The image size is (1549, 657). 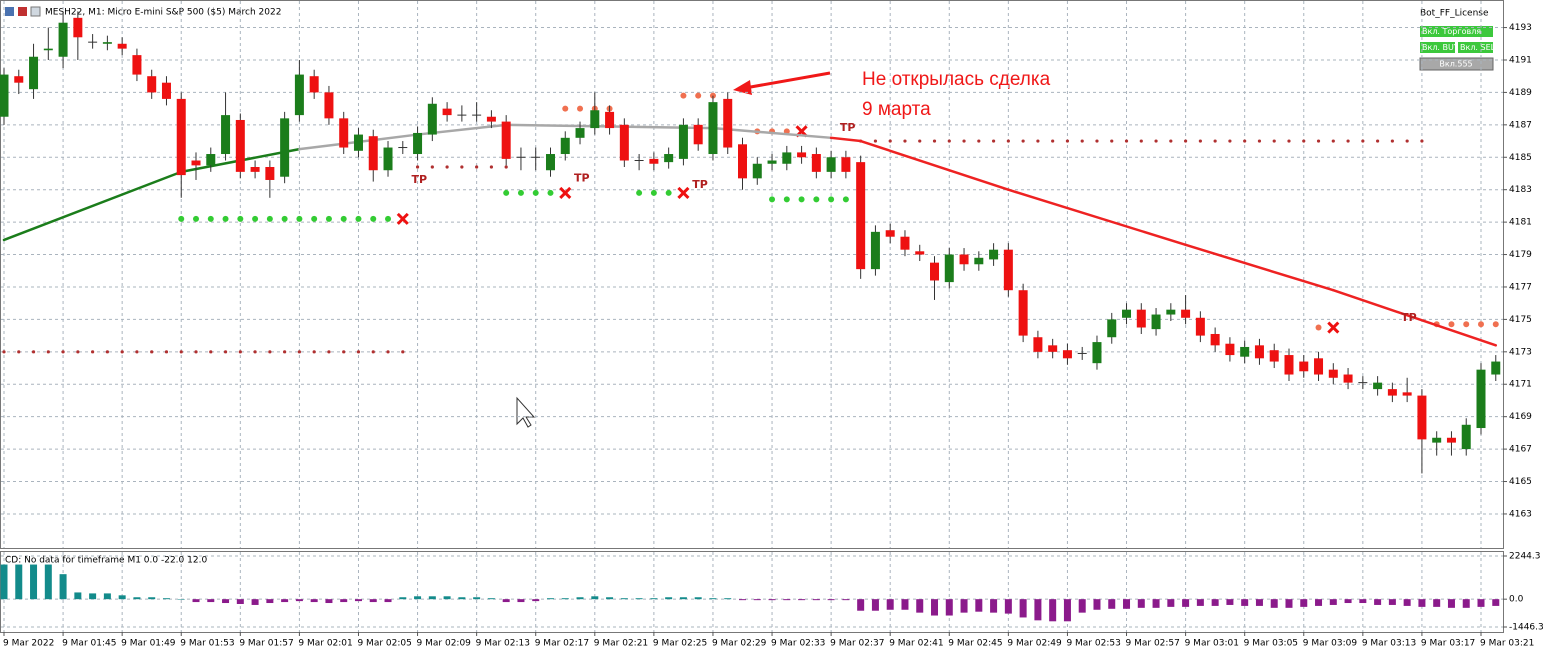 I want to click on cursor, so click(x=526, y=412).